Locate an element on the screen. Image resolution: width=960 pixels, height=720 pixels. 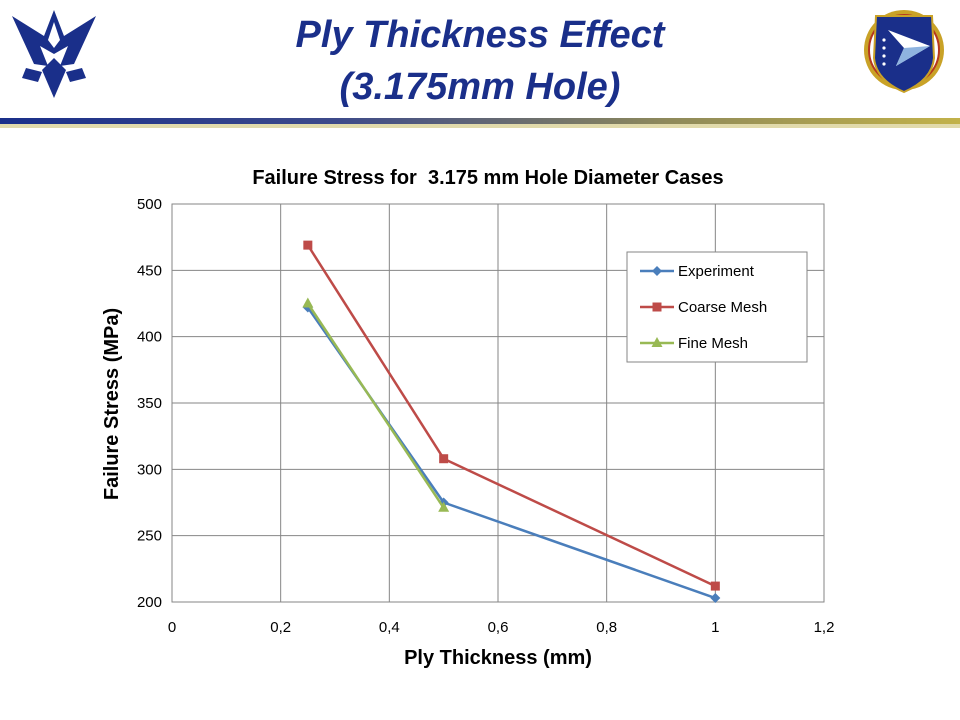
y-tick-label: 250 is located at coordinates (149, 536).